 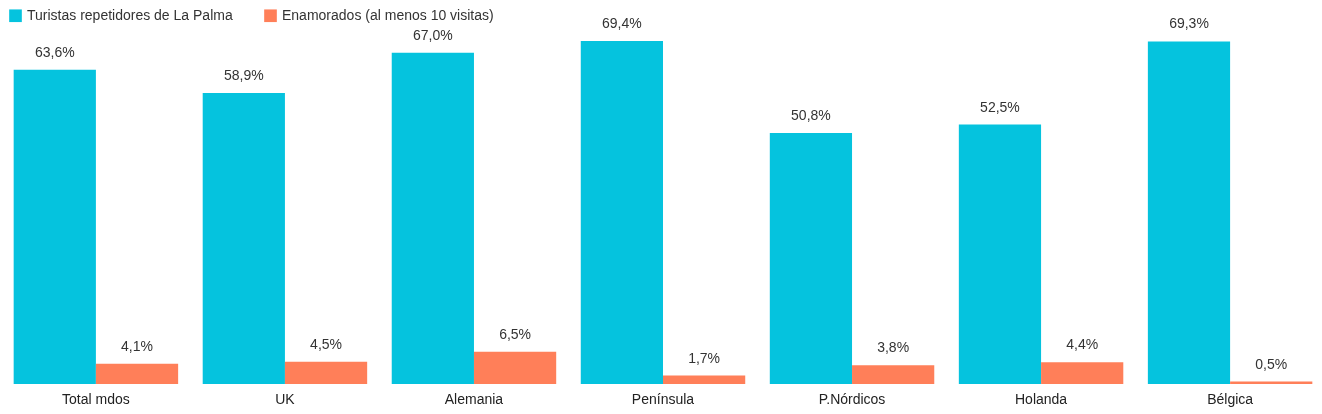 I want to click on data-label: 67,0%, so click(x=433, y=34).